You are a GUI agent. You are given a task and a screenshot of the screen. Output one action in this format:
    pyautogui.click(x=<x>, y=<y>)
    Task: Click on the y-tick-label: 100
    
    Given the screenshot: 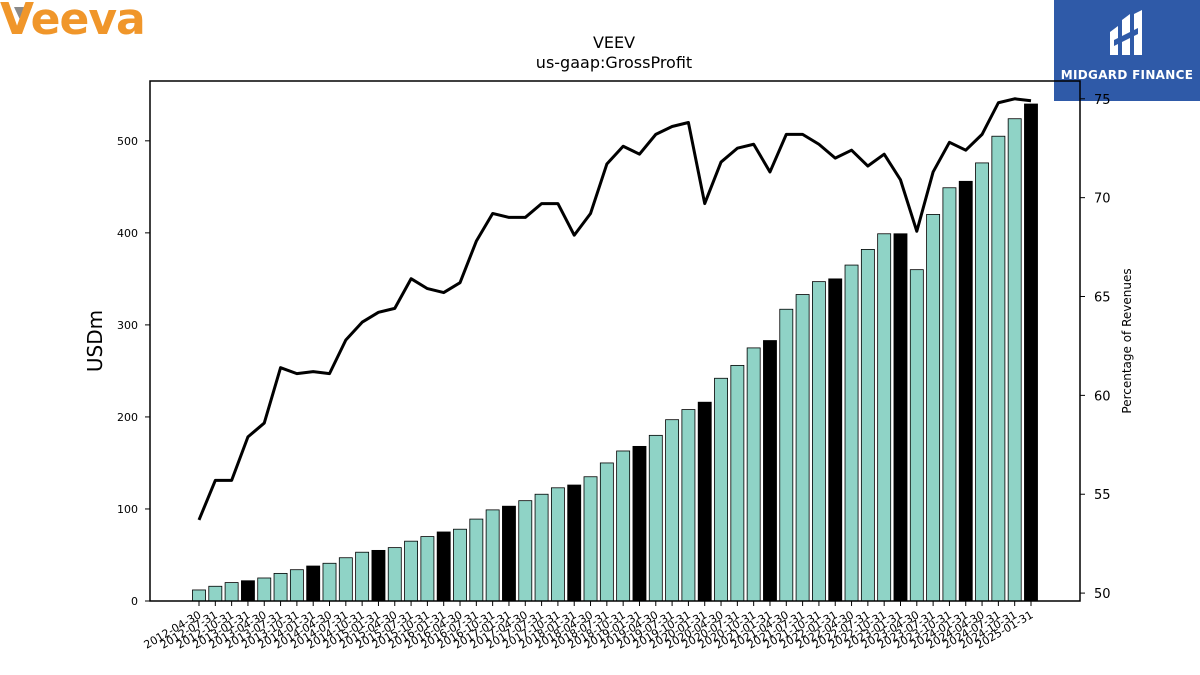 What is the action you would take?
    pyautogui.click(x=127, y=509)
    